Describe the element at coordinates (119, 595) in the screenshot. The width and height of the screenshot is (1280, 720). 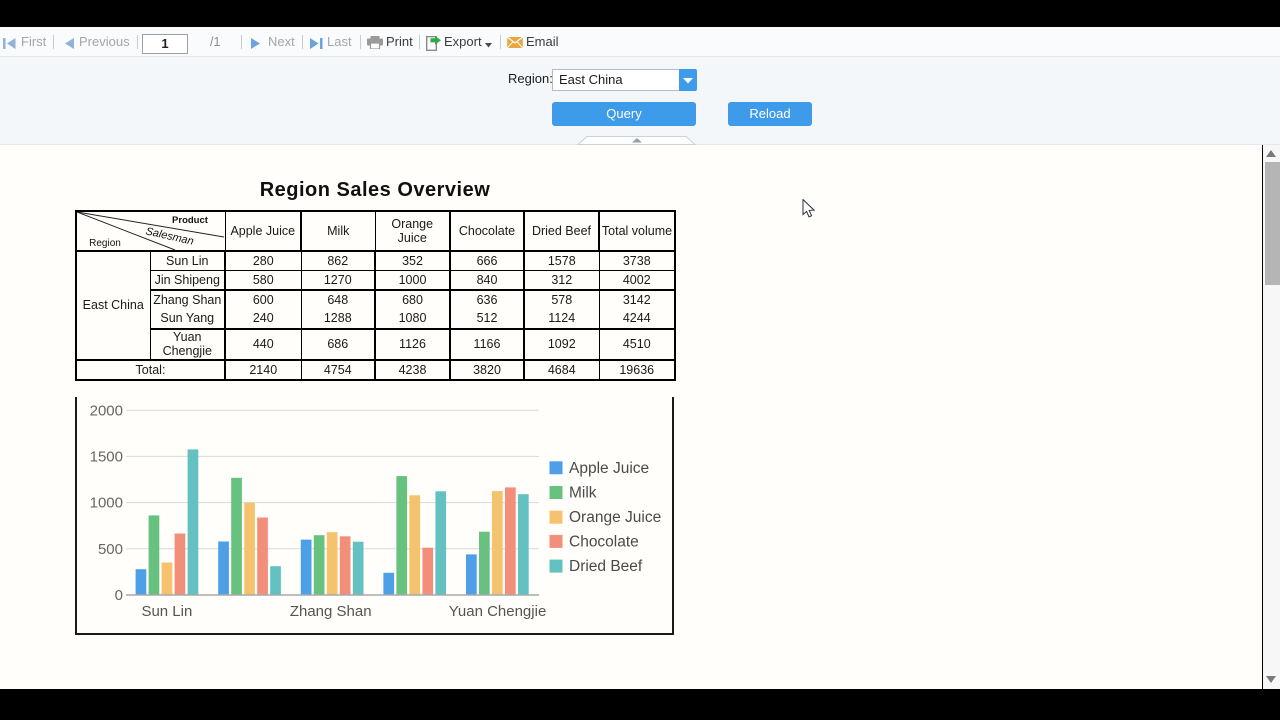
I see `svg-text: 0` at that location.